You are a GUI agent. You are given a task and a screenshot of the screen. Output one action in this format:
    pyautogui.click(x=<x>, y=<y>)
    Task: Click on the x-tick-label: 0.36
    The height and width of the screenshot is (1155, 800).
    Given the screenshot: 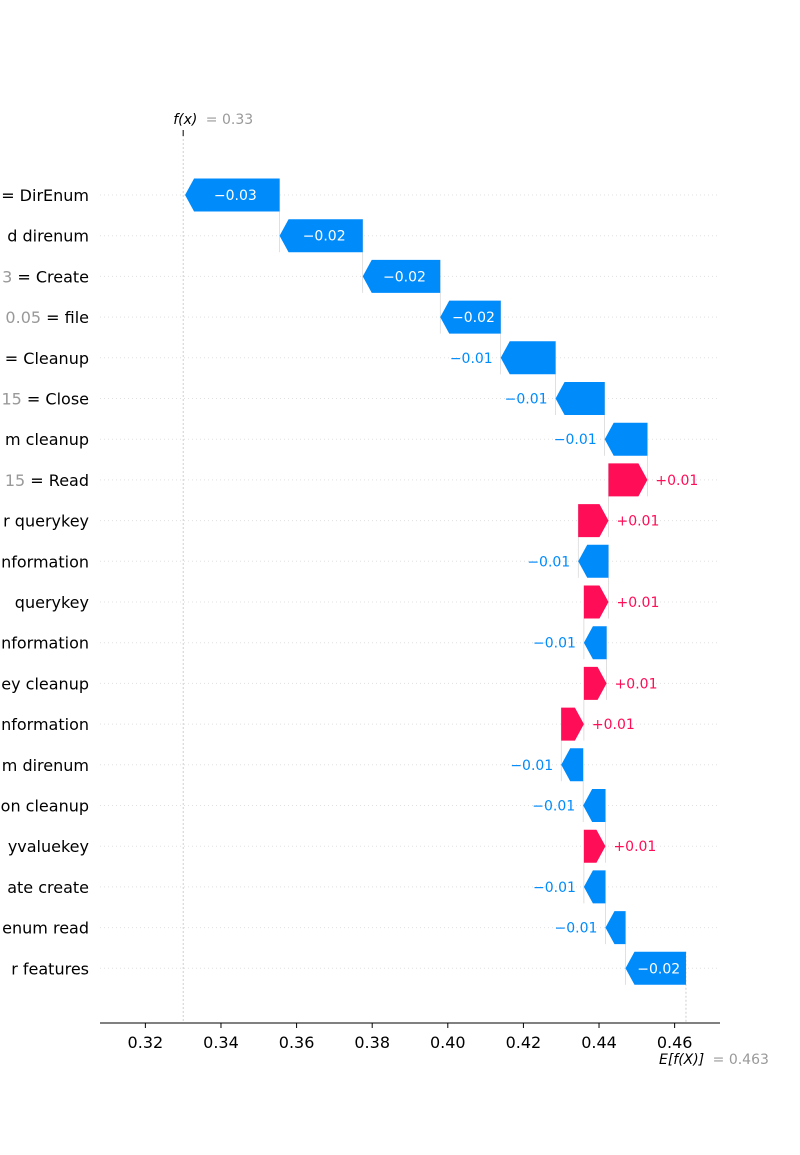 What is the action you would take?
    pyautogui.click(x=297, y=1042)
    